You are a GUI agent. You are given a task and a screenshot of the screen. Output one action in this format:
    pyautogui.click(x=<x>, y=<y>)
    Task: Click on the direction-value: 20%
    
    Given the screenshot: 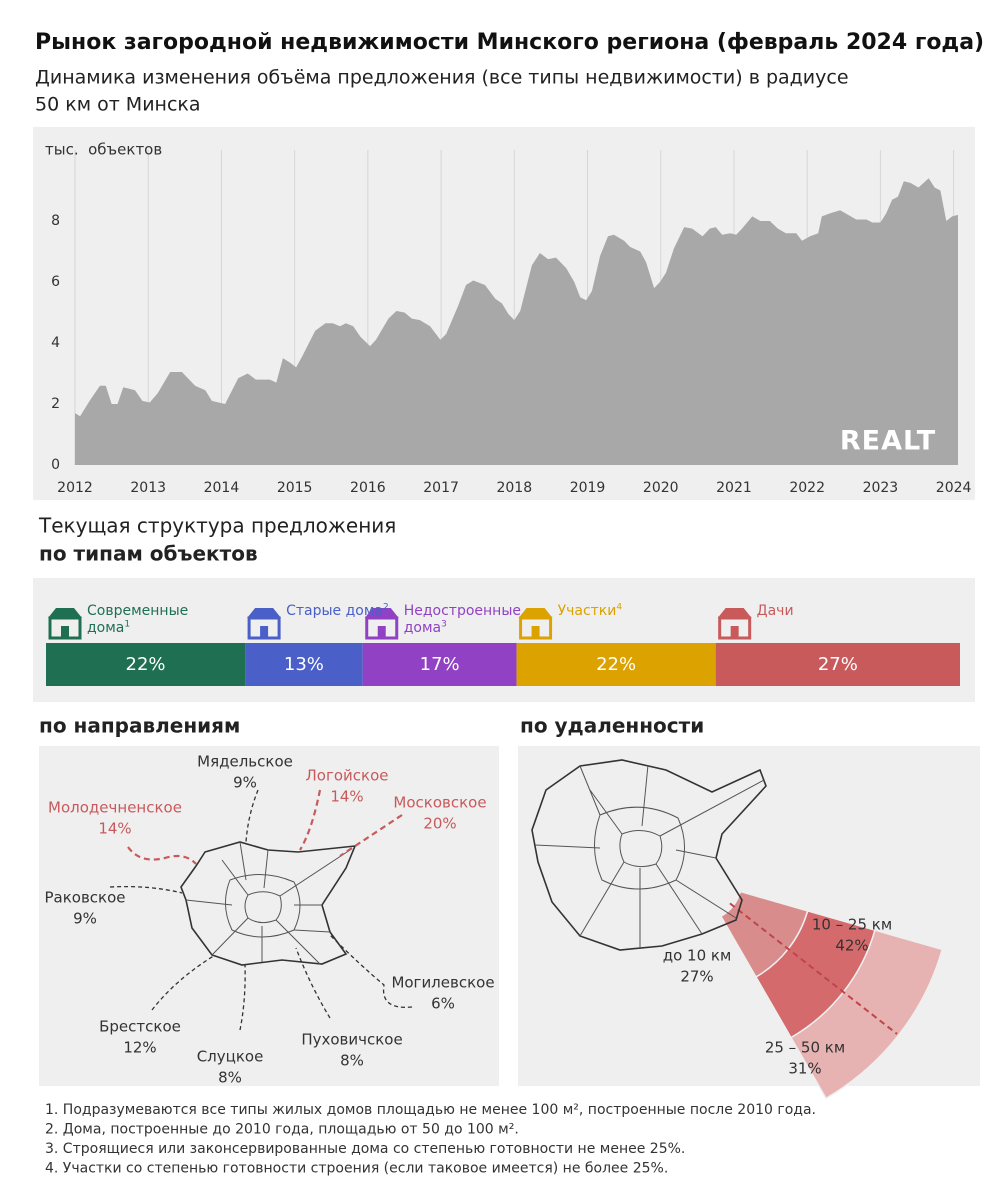 What is the action you would take?
    pyautogui.click(x=439, y=824)
    